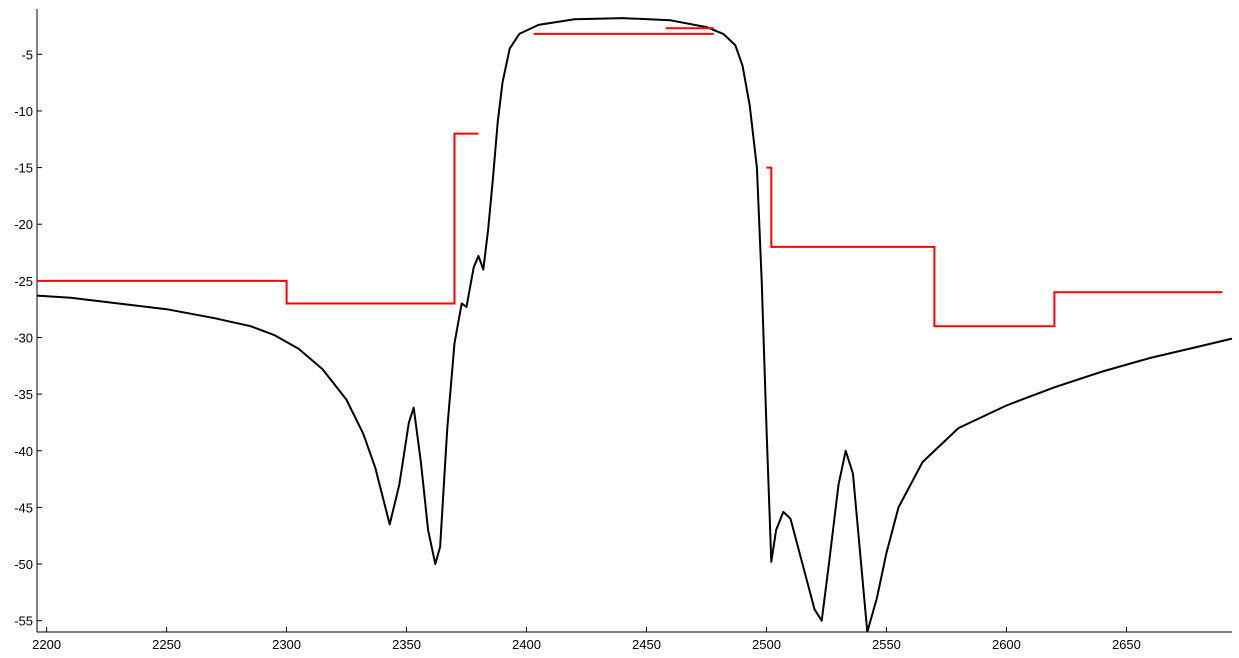  Describe the element at coordinates (1006, 644) in the screenshot. I see `x-tick-label: 2600` at that location.